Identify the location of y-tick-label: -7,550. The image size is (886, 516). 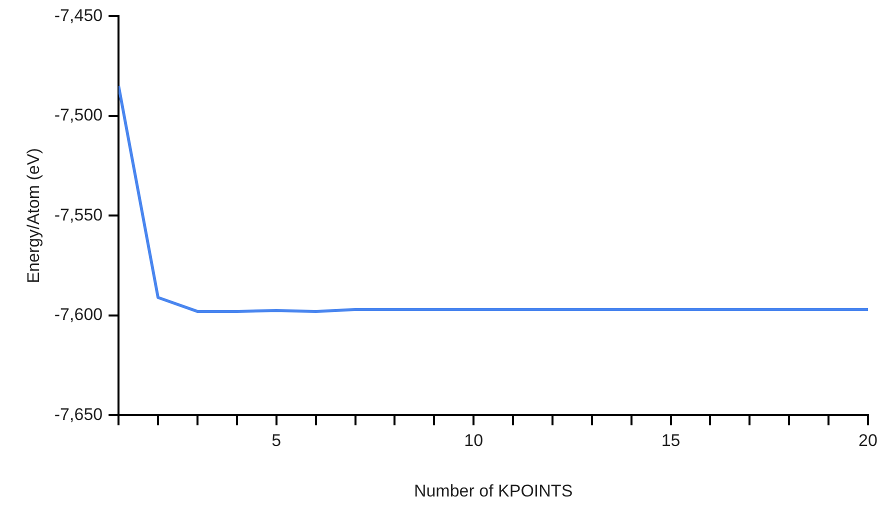
(78, 214).